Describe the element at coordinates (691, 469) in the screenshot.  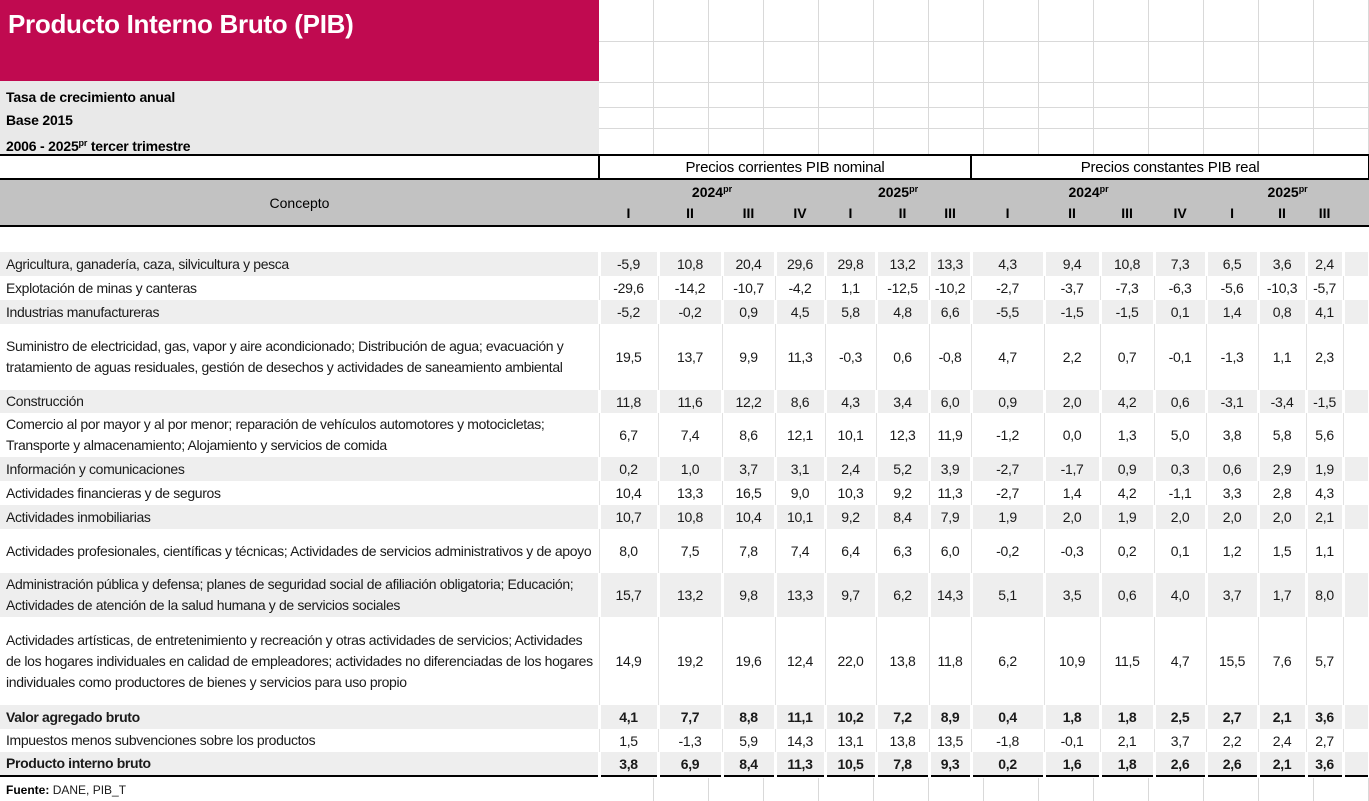
I see `value-cell: 1,0` at that location.